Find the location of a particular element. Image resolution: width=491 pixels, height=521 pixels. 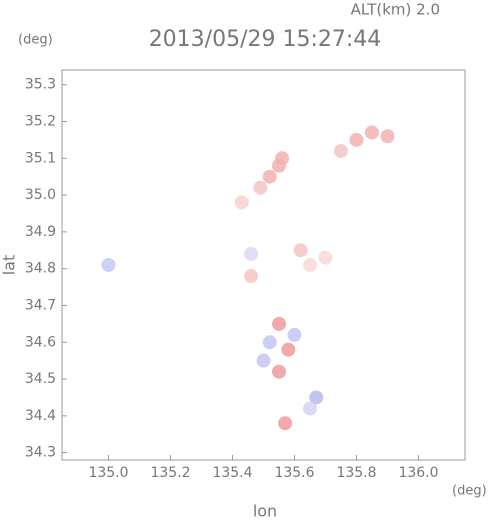

y-tick-label: 35.0 is located at coordinates (40, 195).